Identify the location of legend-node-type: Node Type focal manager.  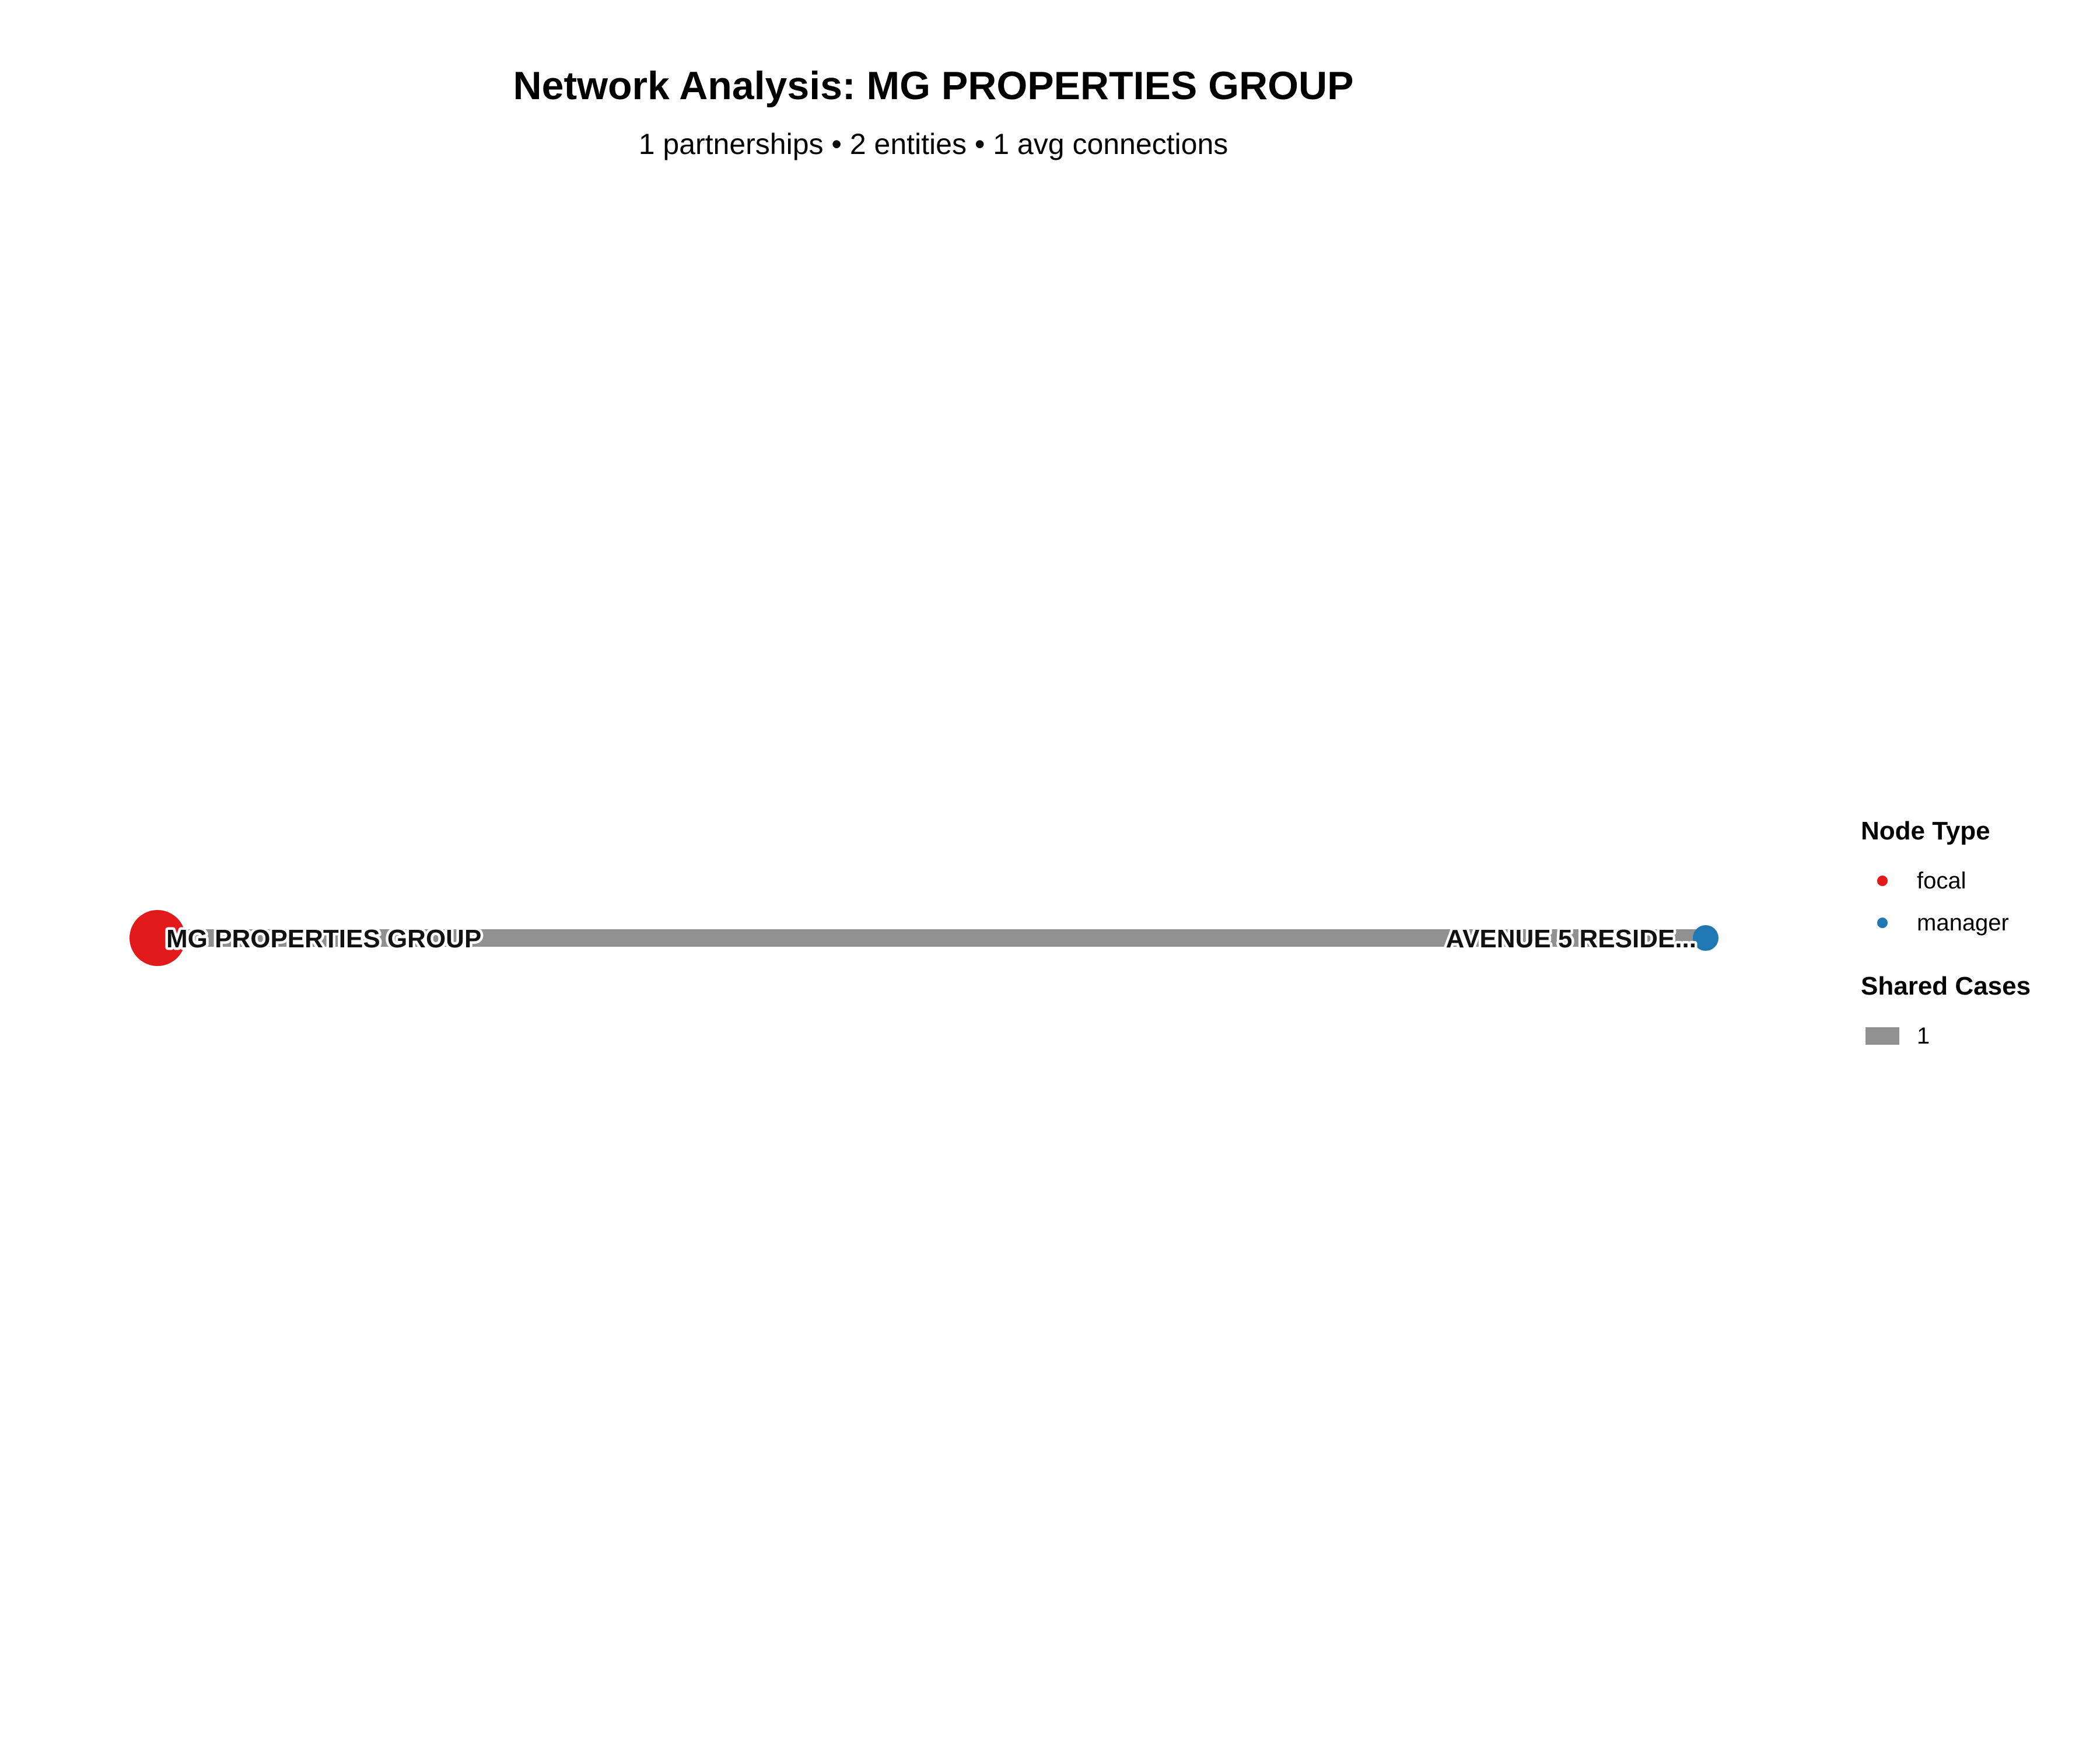
(1971, 880).